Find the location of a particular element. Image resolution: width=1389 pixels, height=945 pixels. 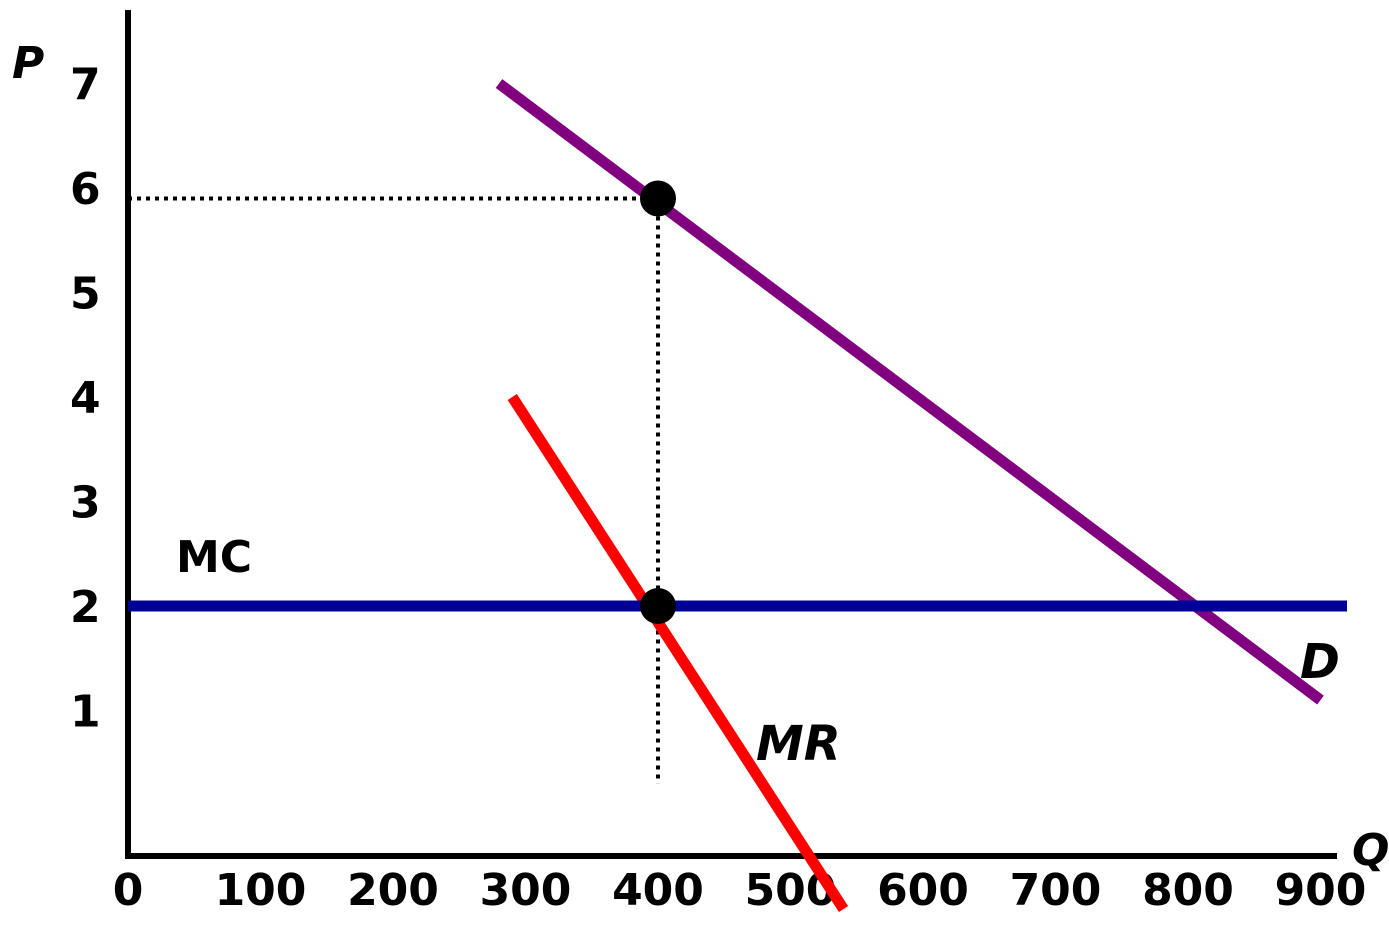

y-tick-label: 6 is located at coordinates (85, 189).